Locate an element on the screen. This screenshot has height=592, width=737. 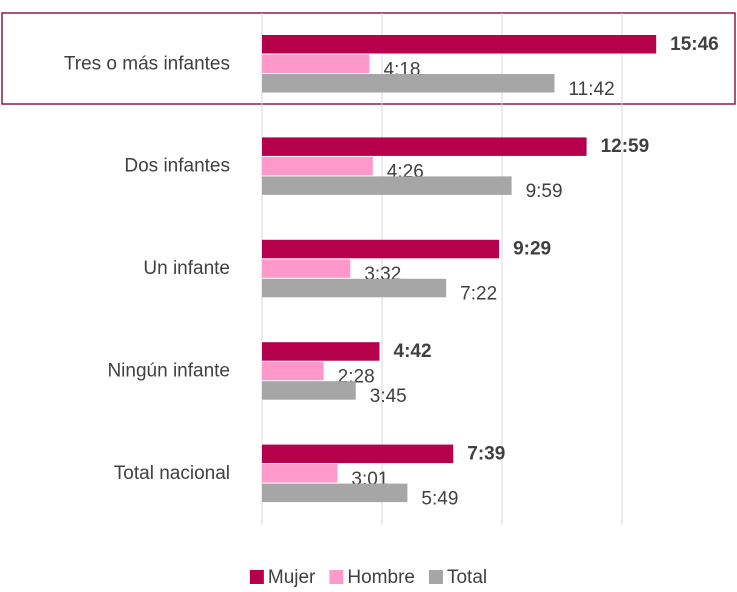
value-label: 15:46 is located at coordinates (694, 44).